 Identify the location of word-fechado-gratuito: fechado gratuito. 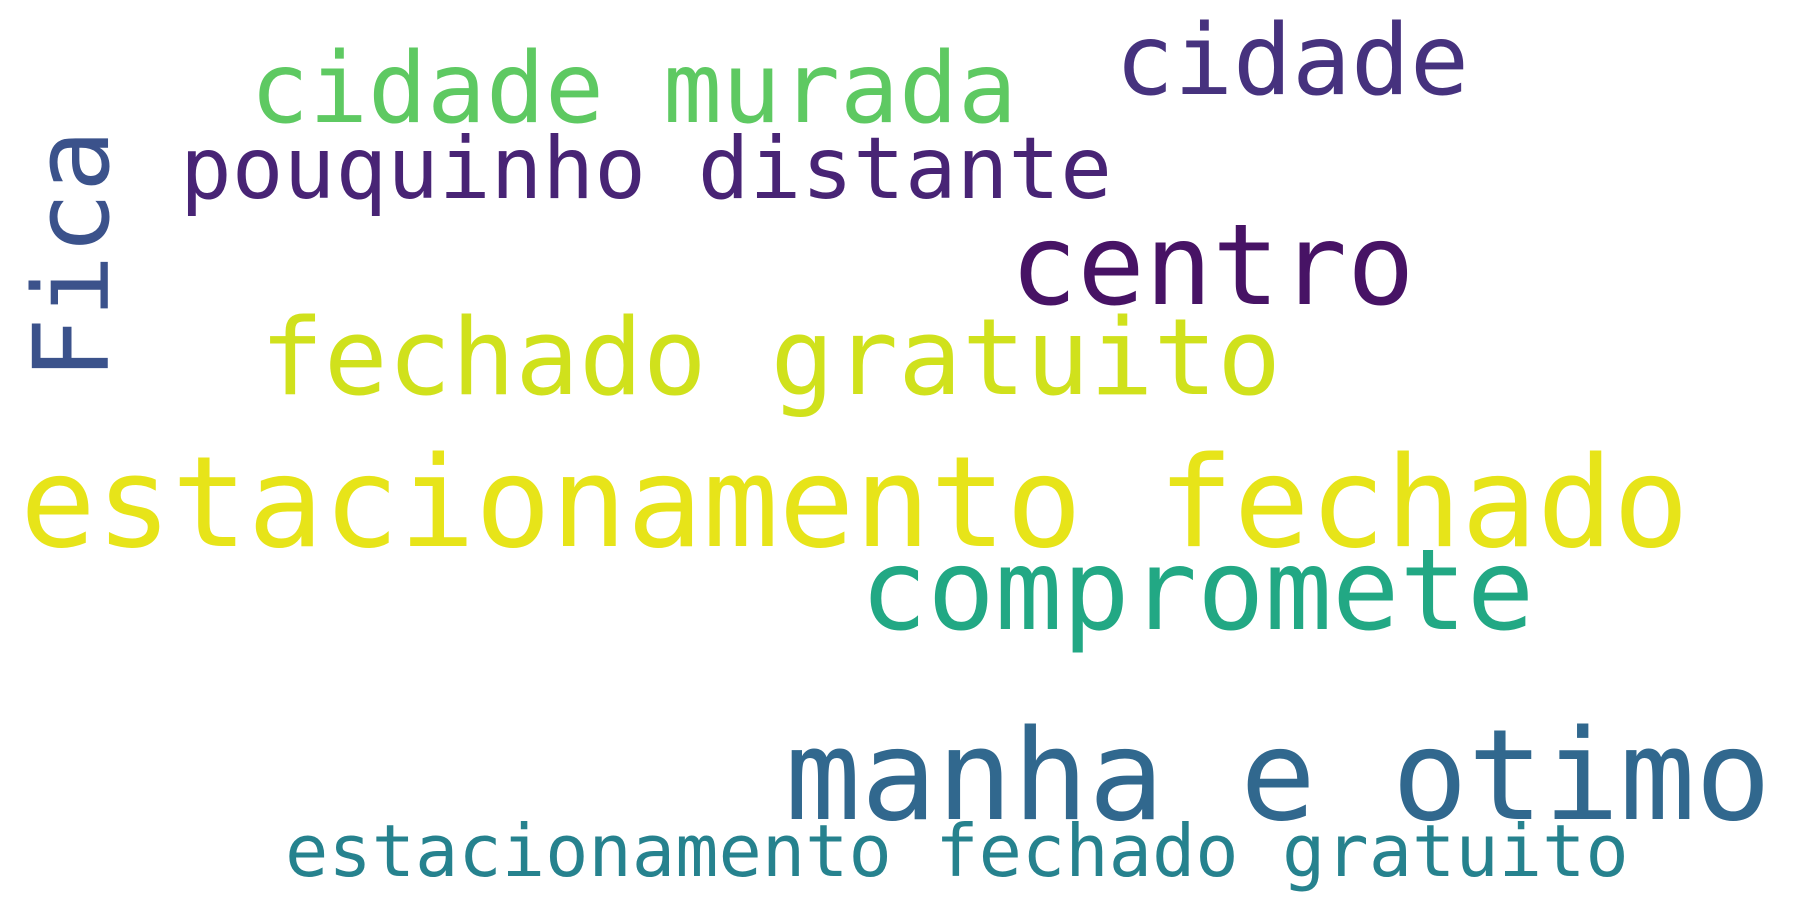
(771, 357).